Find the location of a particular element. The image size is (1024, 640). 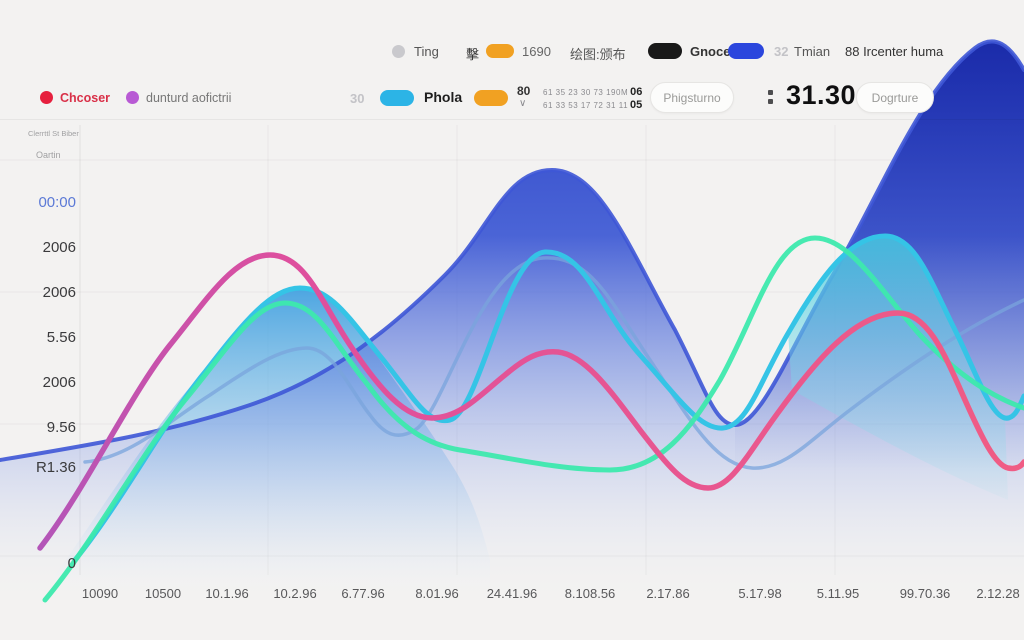

y-tick-5: 9.56 is located at coordinates (61, 427).